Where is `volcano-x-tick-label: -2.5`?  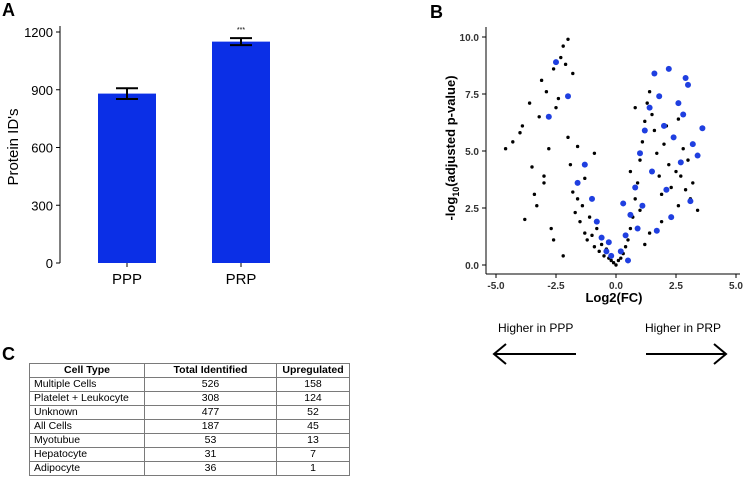
volcano-x-tick-label: -2.5 is located at coordinates (556, 286).